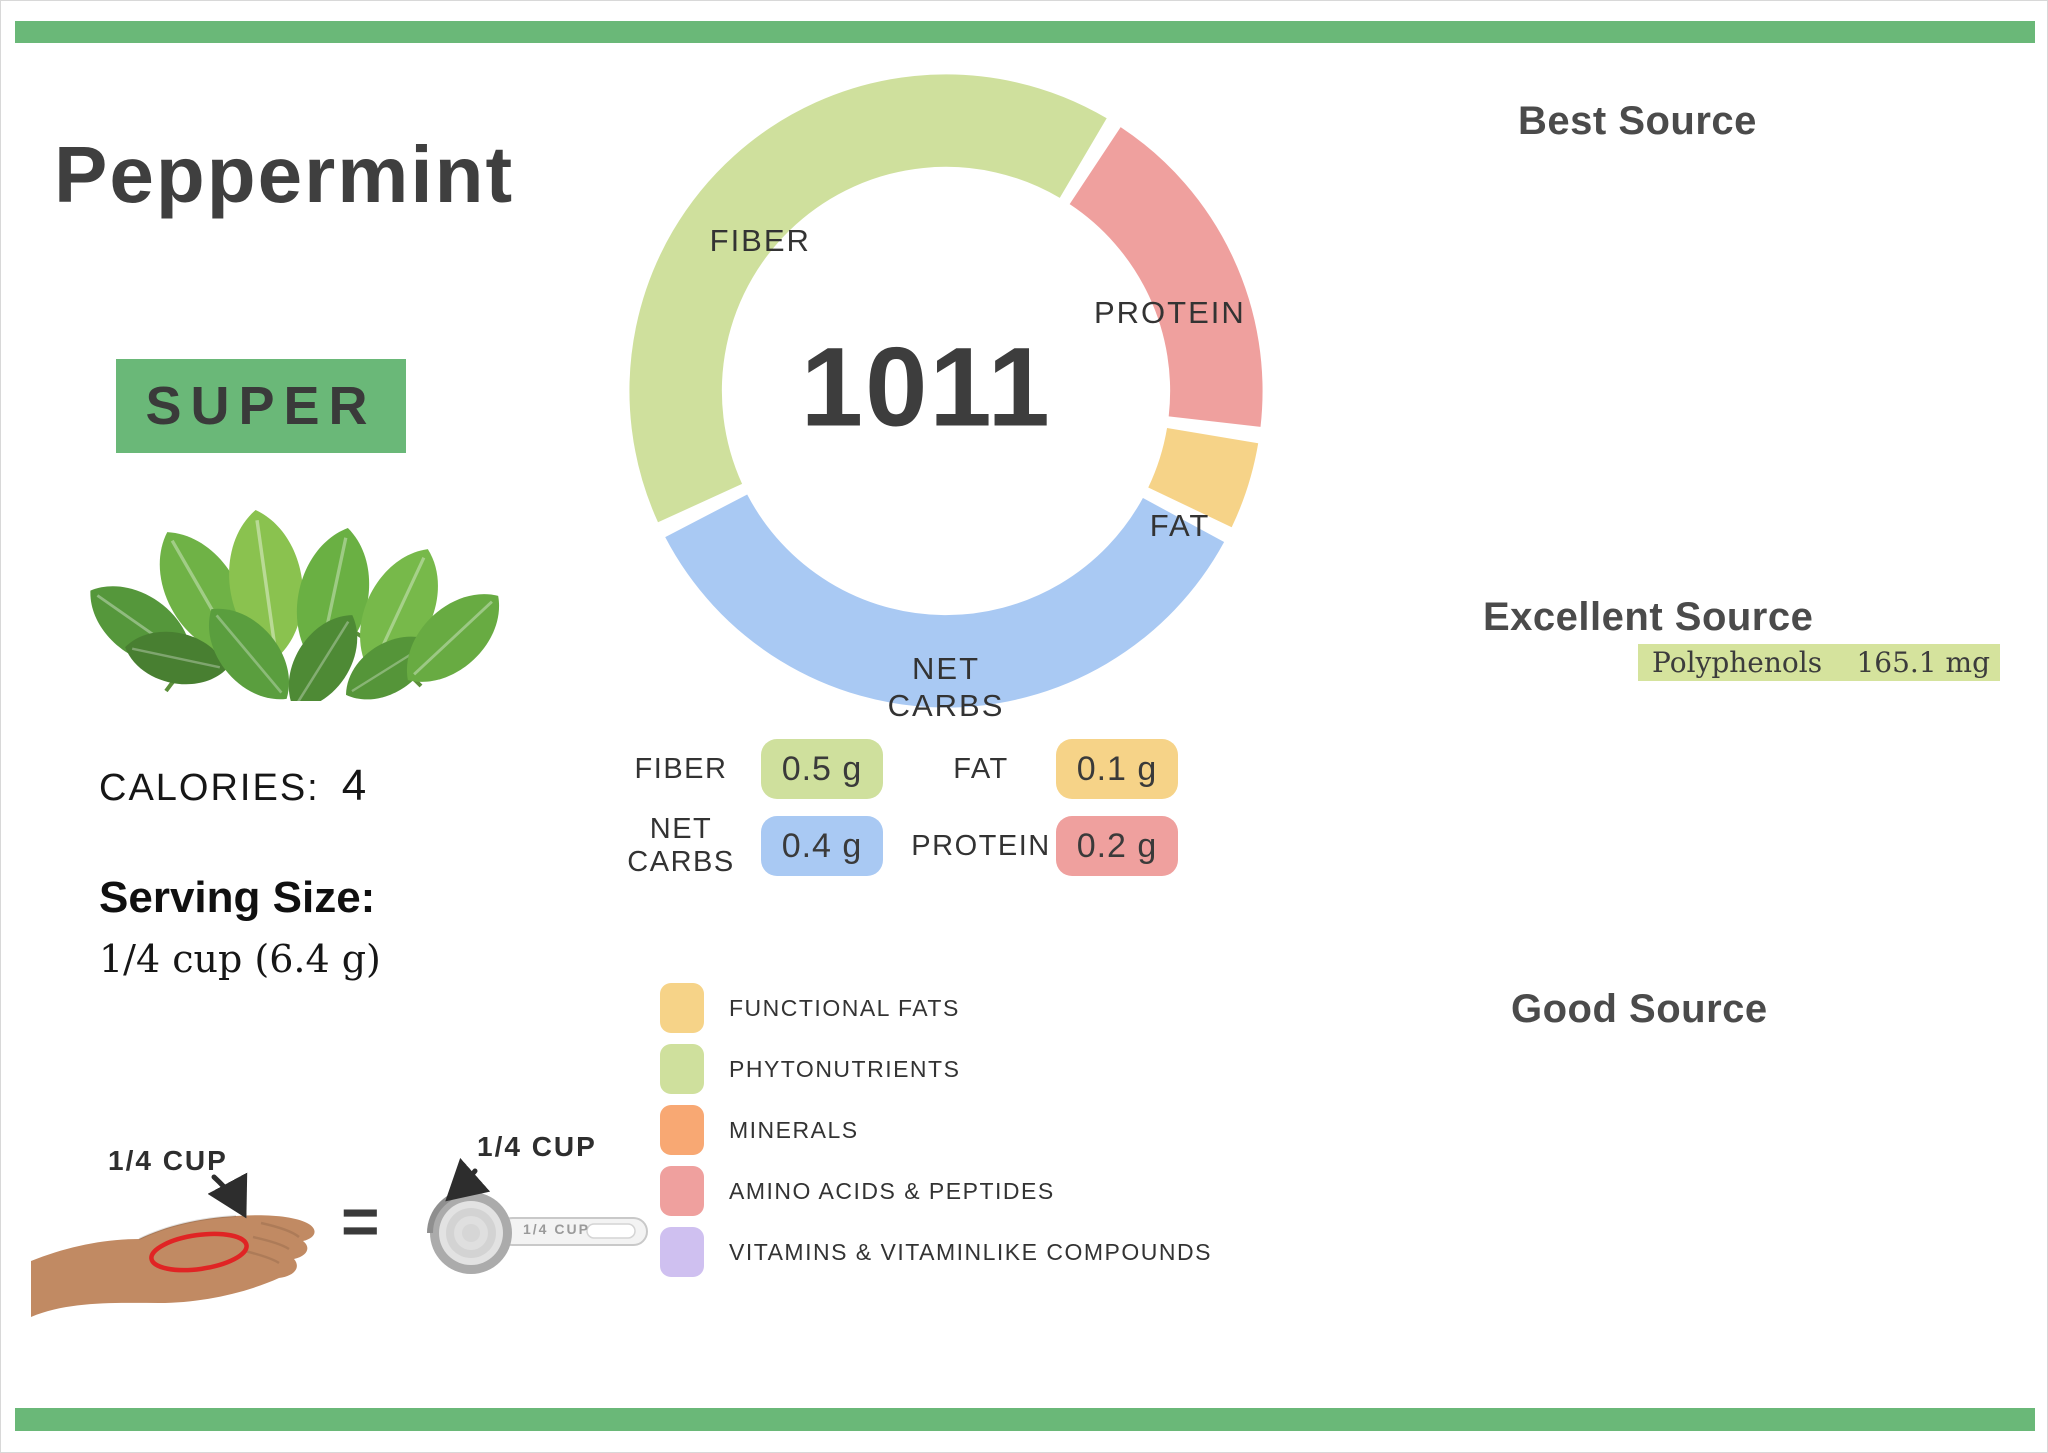  Describe the element at coordinates (240, 959) in the screenshot. I see `serving-size-value: 1/4 cup (6.4 g)` at that location.